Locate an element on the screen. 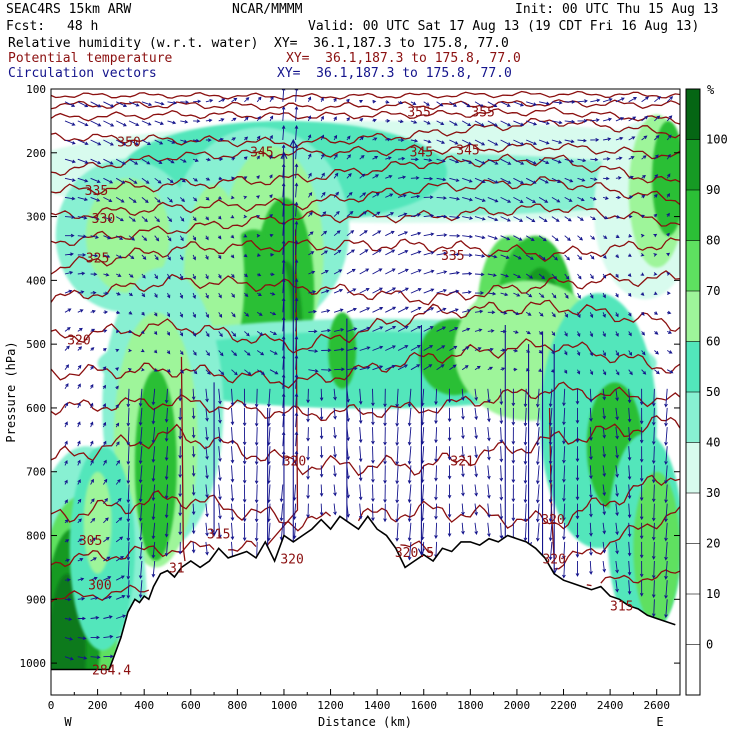  field-vectors-name: Circulation vectors is located at coordinates (82, 73).